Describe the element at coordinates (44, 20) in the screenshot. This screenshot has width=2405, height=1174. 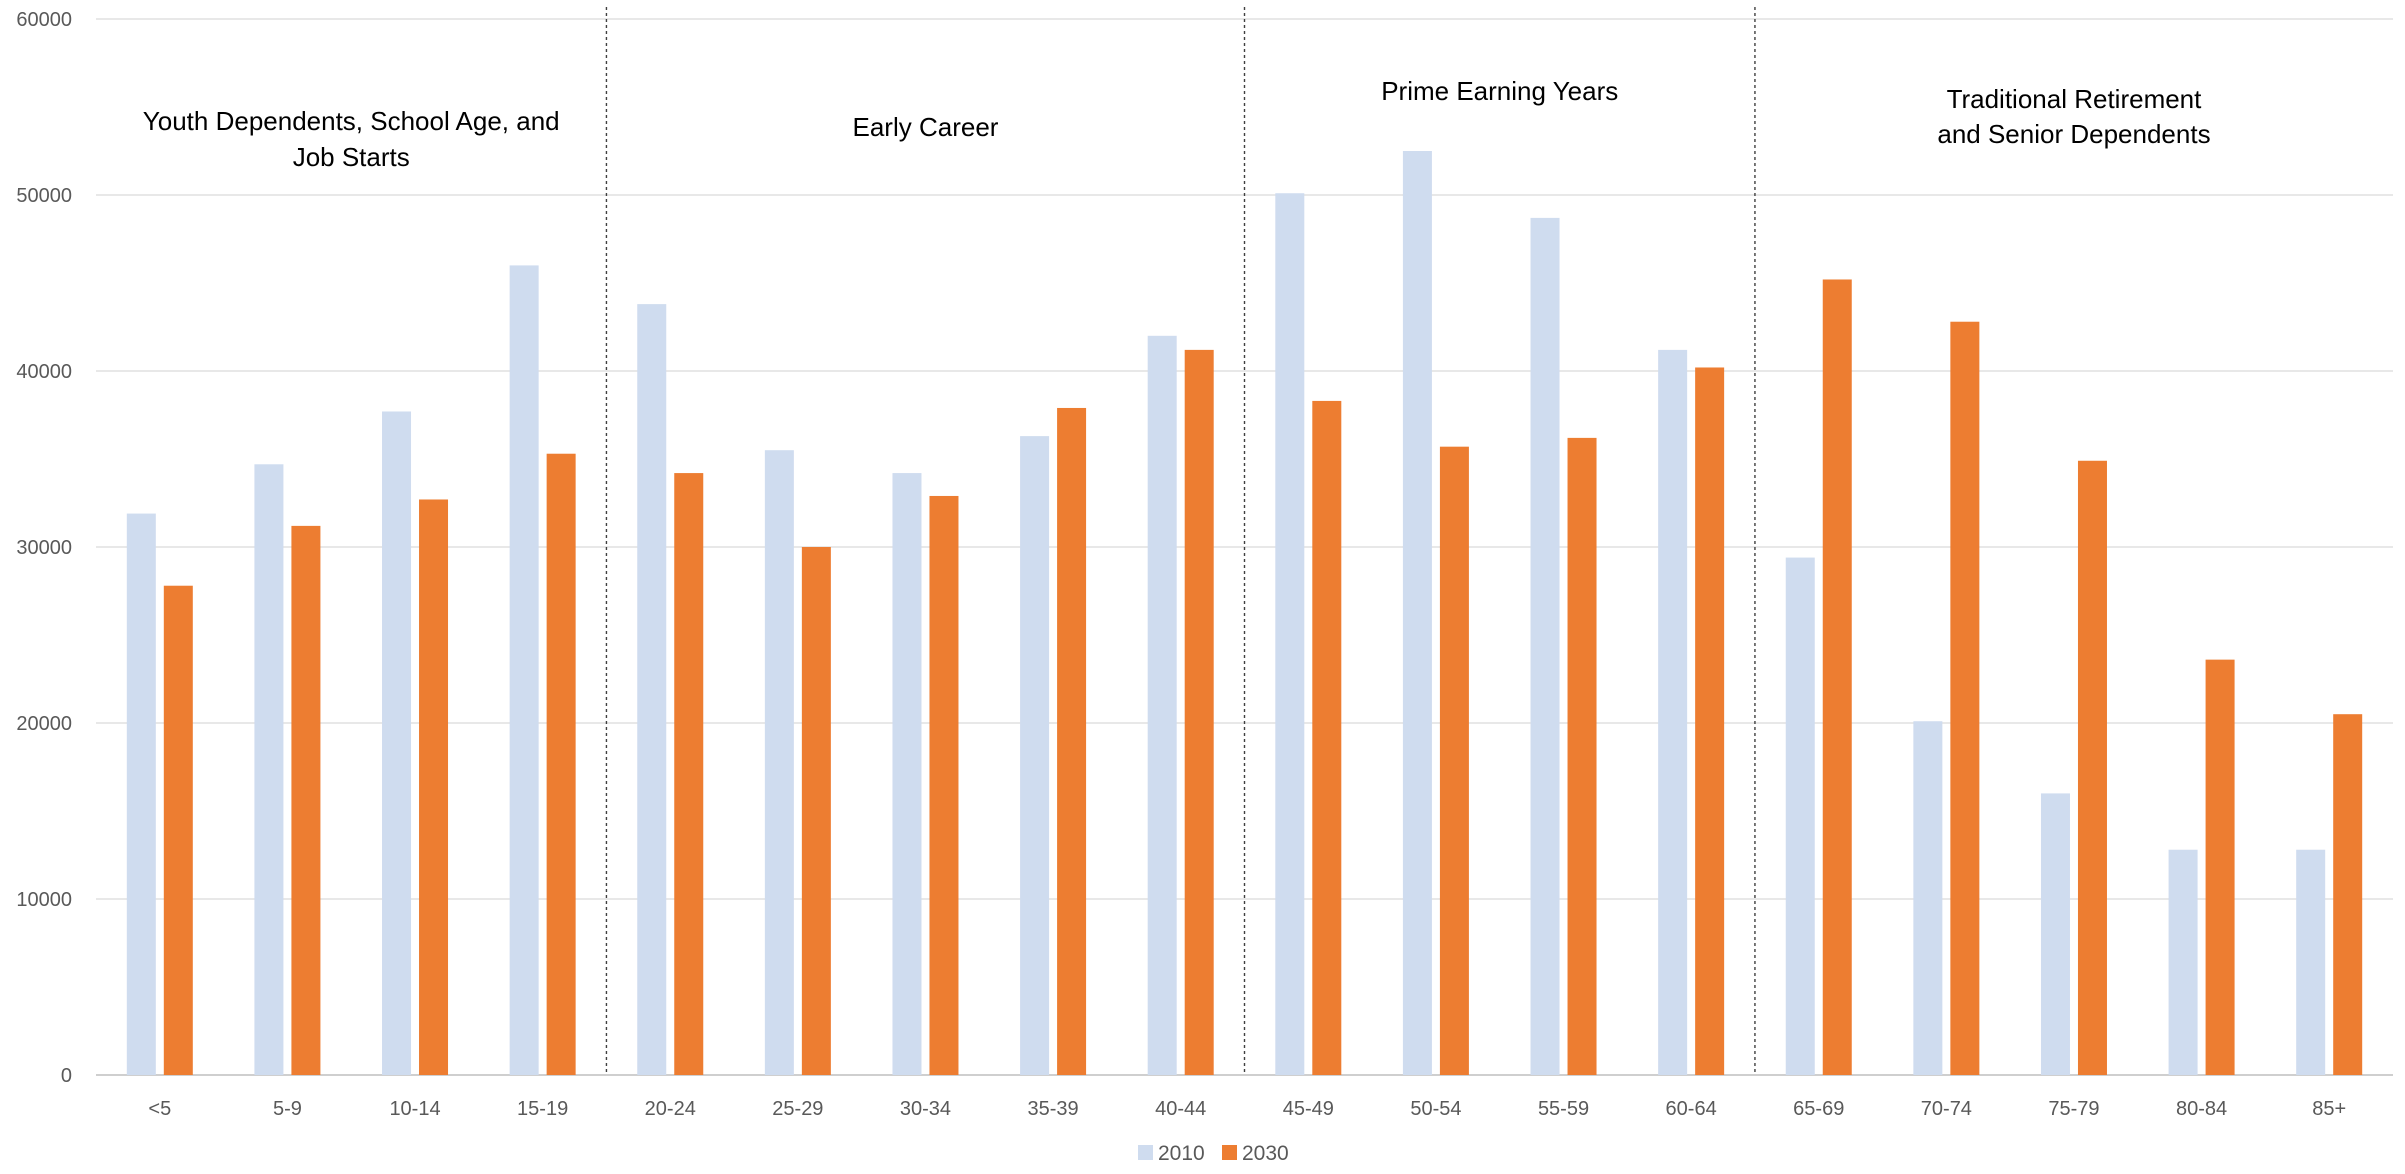
I see `y-tick-label: 60000` at that location.